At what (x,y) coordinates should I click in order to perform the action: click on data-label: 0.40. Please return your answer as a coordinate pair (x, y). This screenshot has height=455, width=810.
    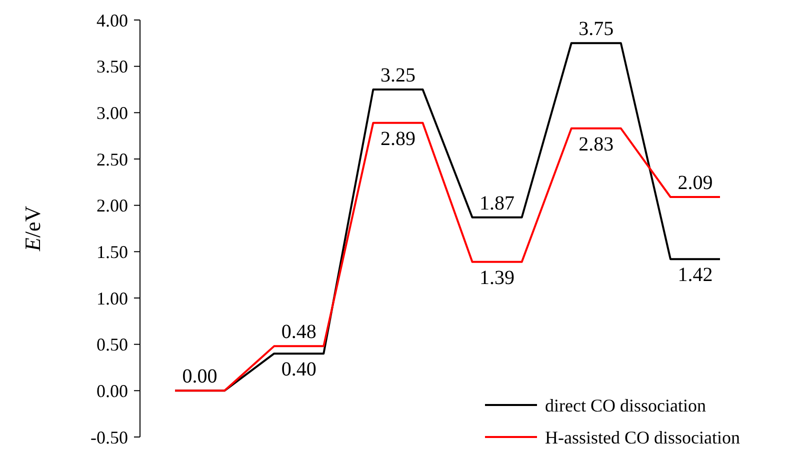
    Looking at the image, I should click on (298, 369).